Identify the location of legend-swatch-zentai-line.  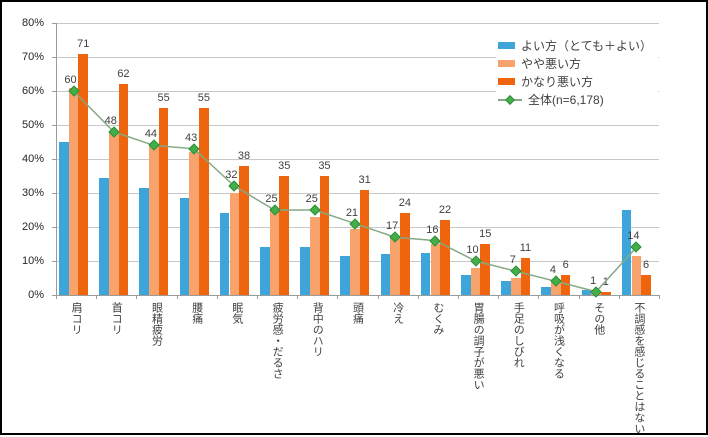
(510, 99).